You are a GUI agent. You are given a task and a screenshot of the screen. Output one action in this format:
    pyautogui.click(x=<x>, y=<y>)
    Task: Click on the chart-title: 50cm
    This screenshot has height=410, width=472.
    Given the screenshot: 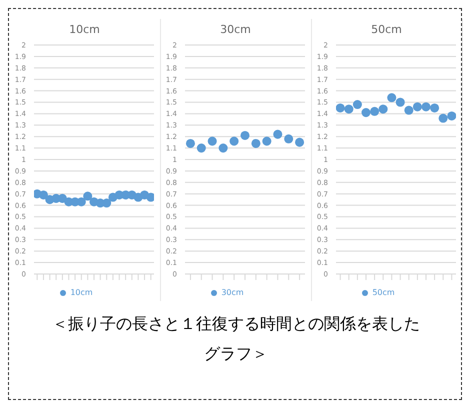 What is the action you would take?
    pyautogui.click(x=386, y=30)
    